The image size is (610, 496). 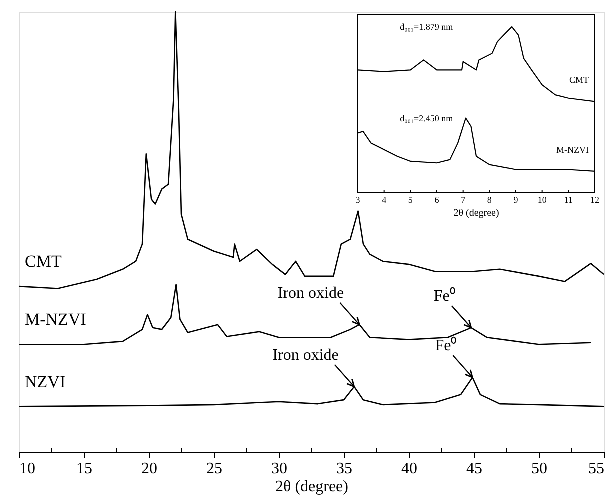 I want to click on x-tick-label: 5, so click(x=411, y=200).